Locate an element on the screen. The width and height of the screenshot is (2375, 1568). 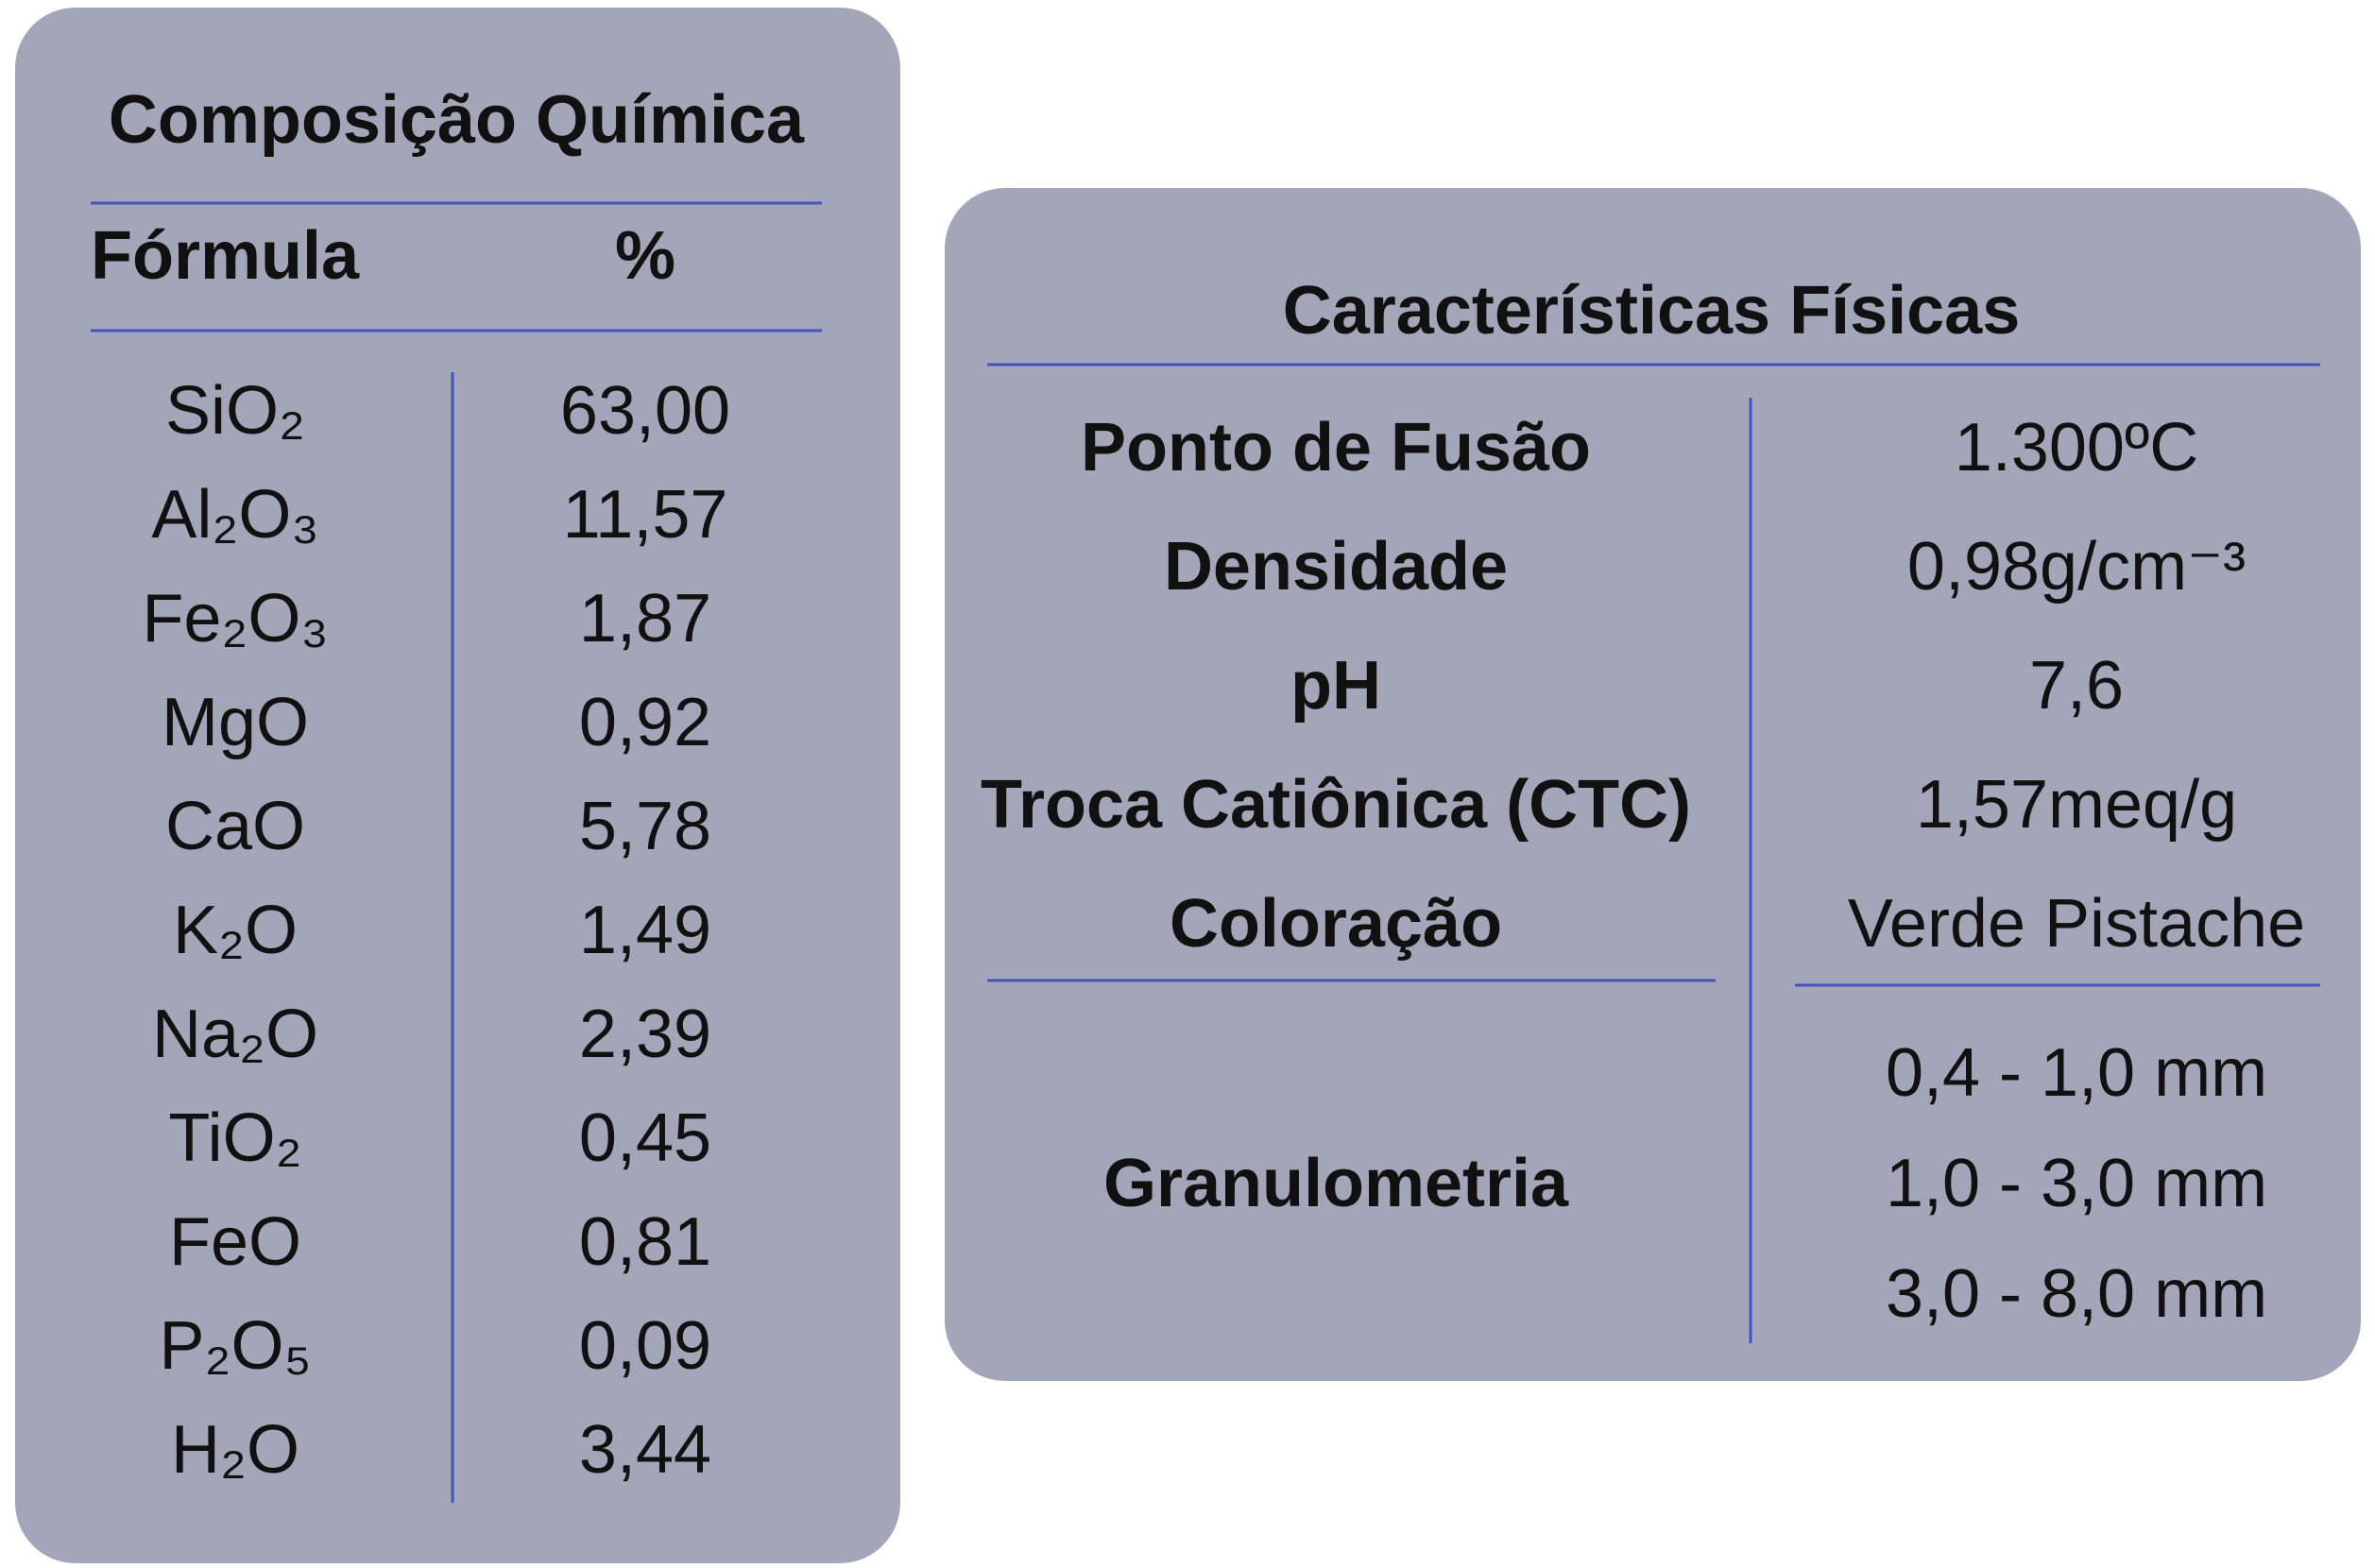
property-value: 1,57meq/g is located at coordinates (2077, 805).